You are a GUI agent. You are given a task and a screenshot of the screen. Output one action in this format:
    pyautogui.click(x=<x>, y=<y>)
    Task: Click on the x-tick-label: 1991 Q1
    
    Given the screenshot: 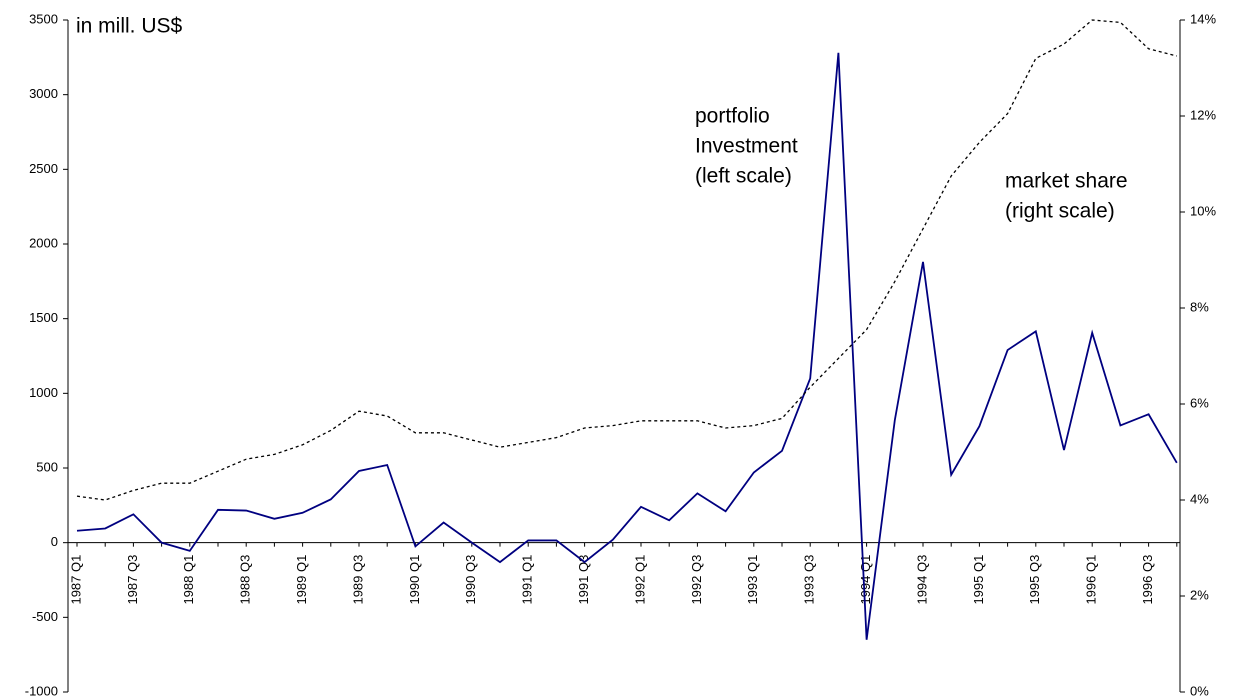 What is the action you would take?
    pyautogui.click(x=527, y=580)
    